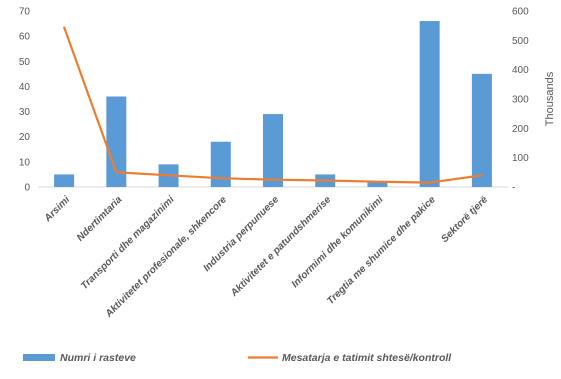 The height and width of the screenshot is (379, 561). Describe the element at coordinates (27, 188) in the screenshot. I see `y-left-tick-label: 0` at that location.